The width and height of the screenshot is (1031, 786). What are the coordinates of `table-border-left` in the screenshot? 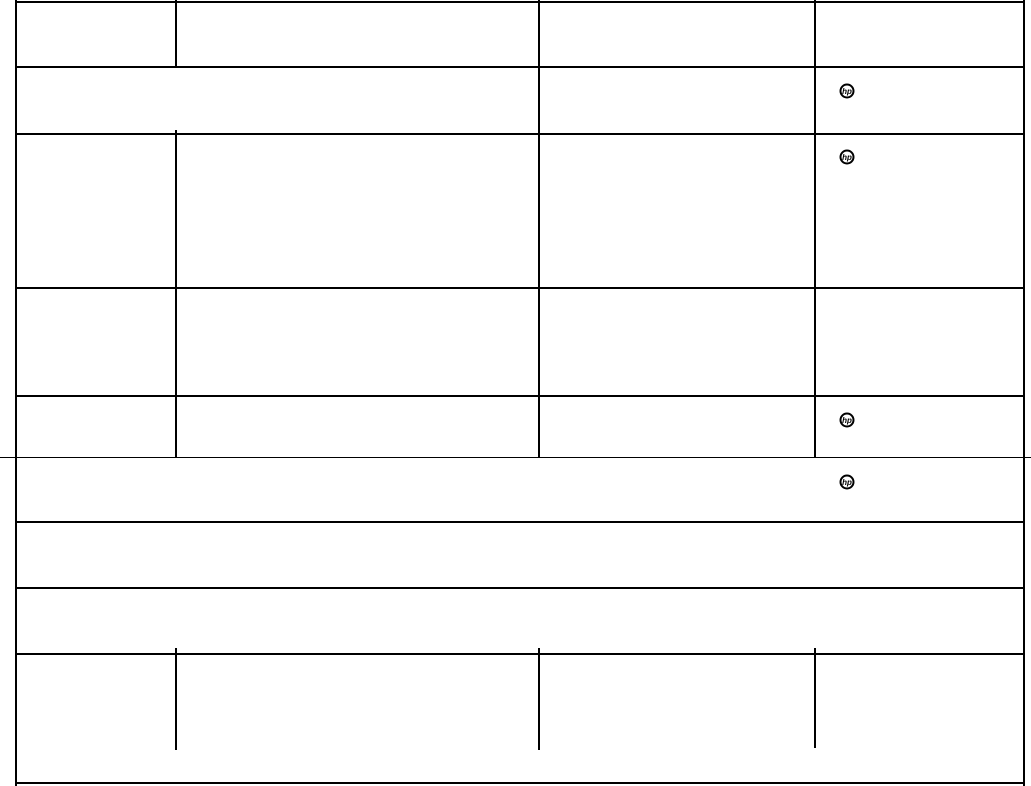 It's located at (16, 393).